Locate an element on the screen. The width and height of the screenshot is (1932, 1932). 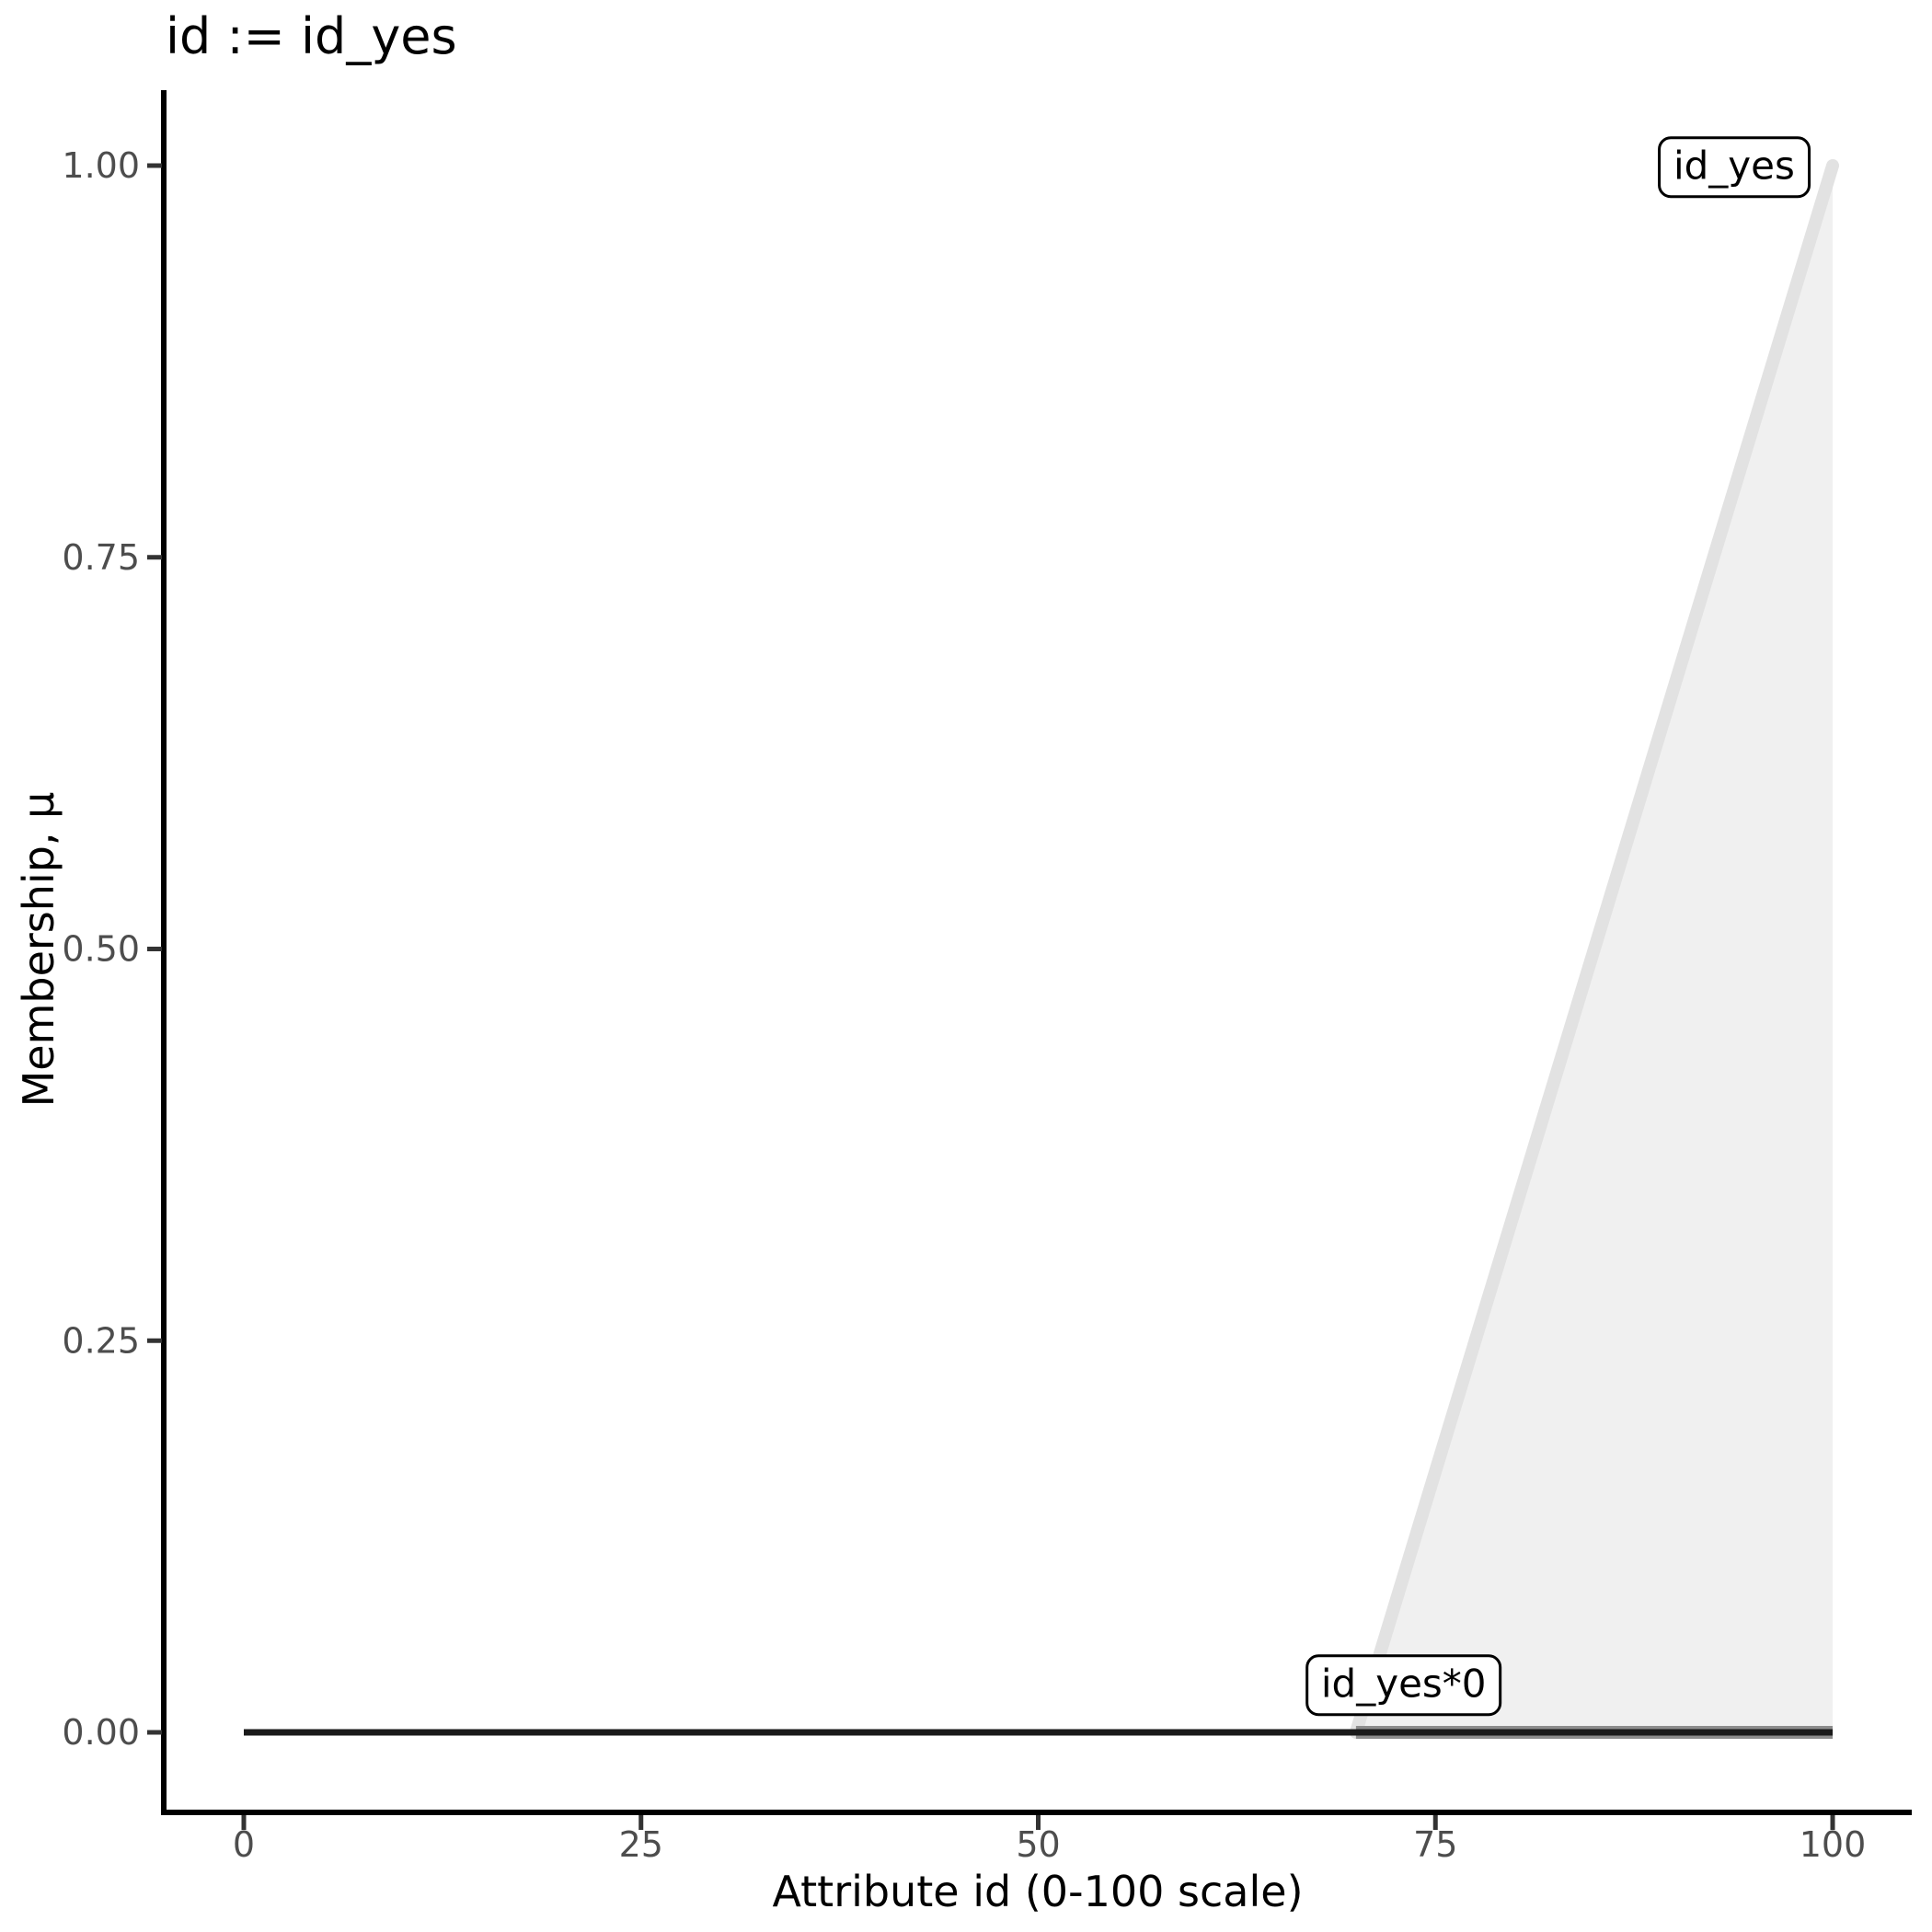
y-axis-title: Membership, μ is located at coordinates (38, 949).